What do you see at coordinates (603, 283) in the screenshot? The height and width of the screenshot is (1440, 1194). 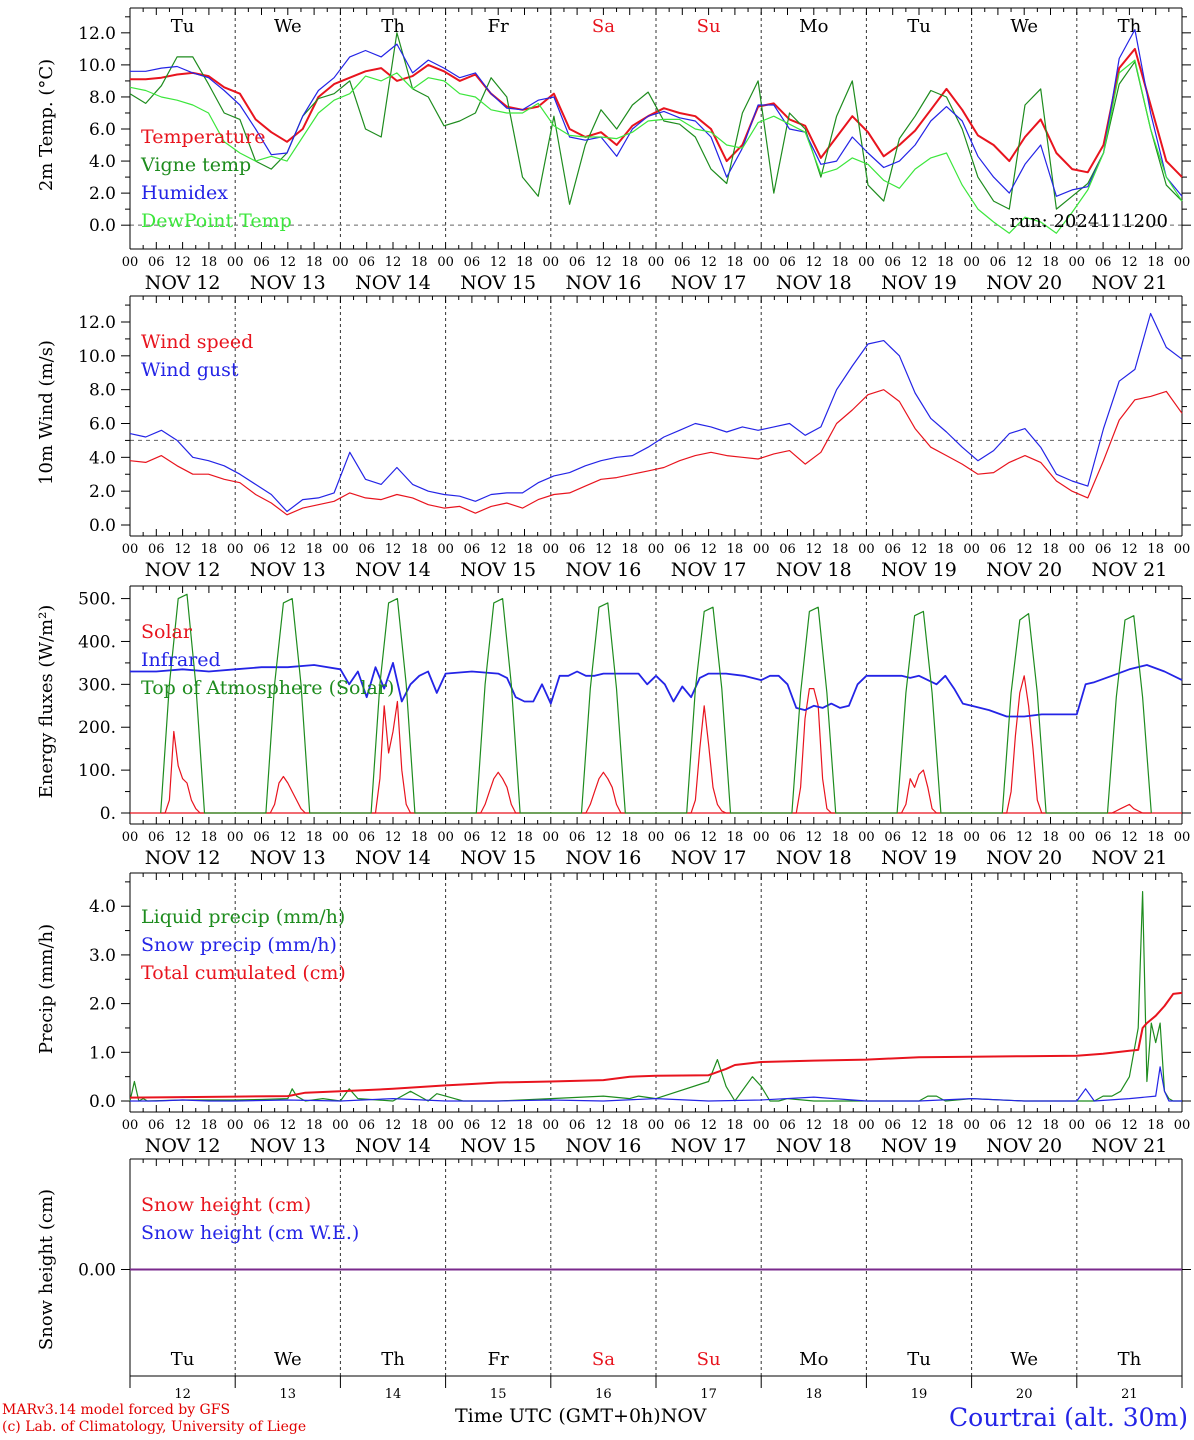 I see `date-label: NOV 16` at bounding box center [603, 283].